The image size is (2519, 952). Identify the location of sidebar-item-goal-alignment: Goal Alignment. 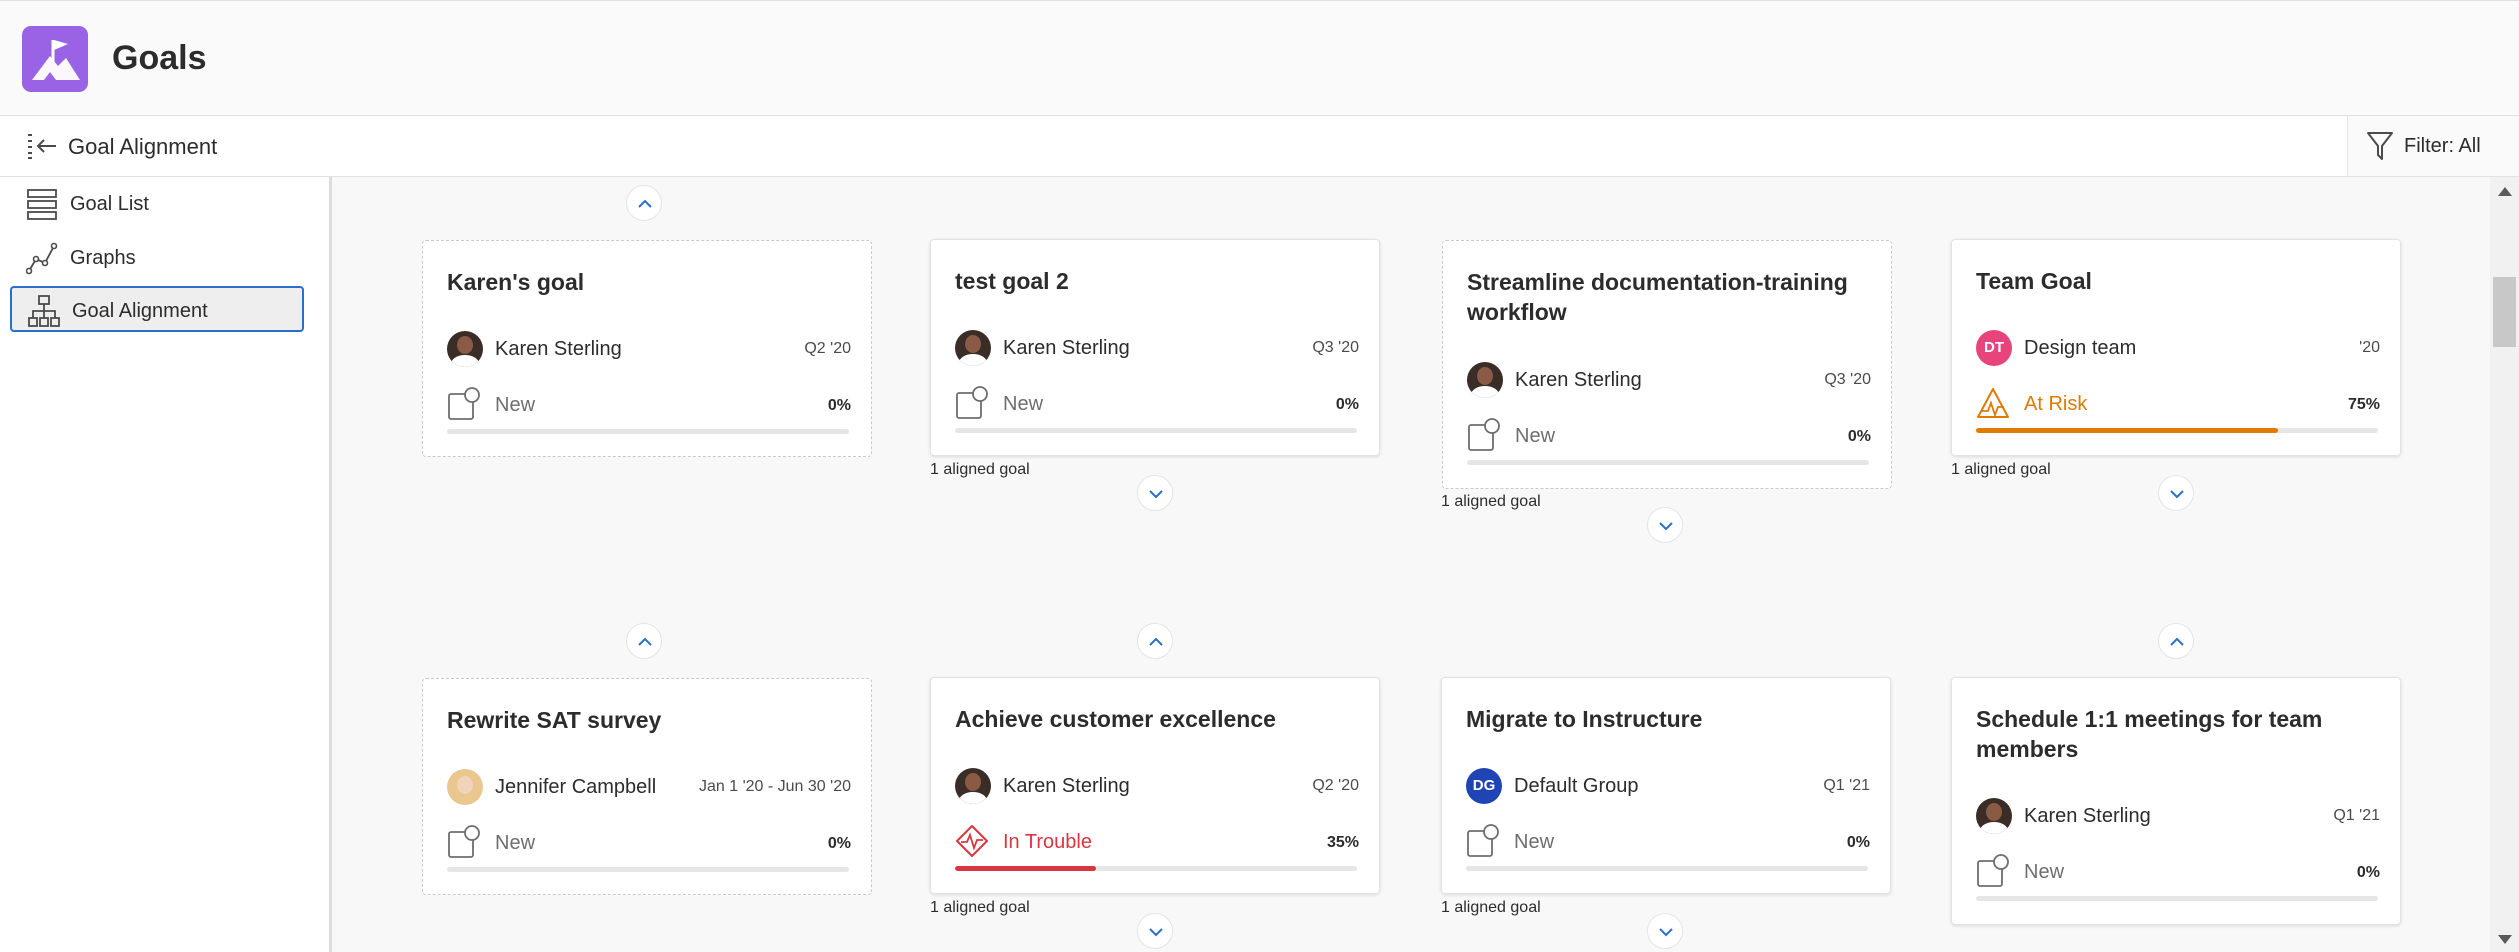
(157, 309).